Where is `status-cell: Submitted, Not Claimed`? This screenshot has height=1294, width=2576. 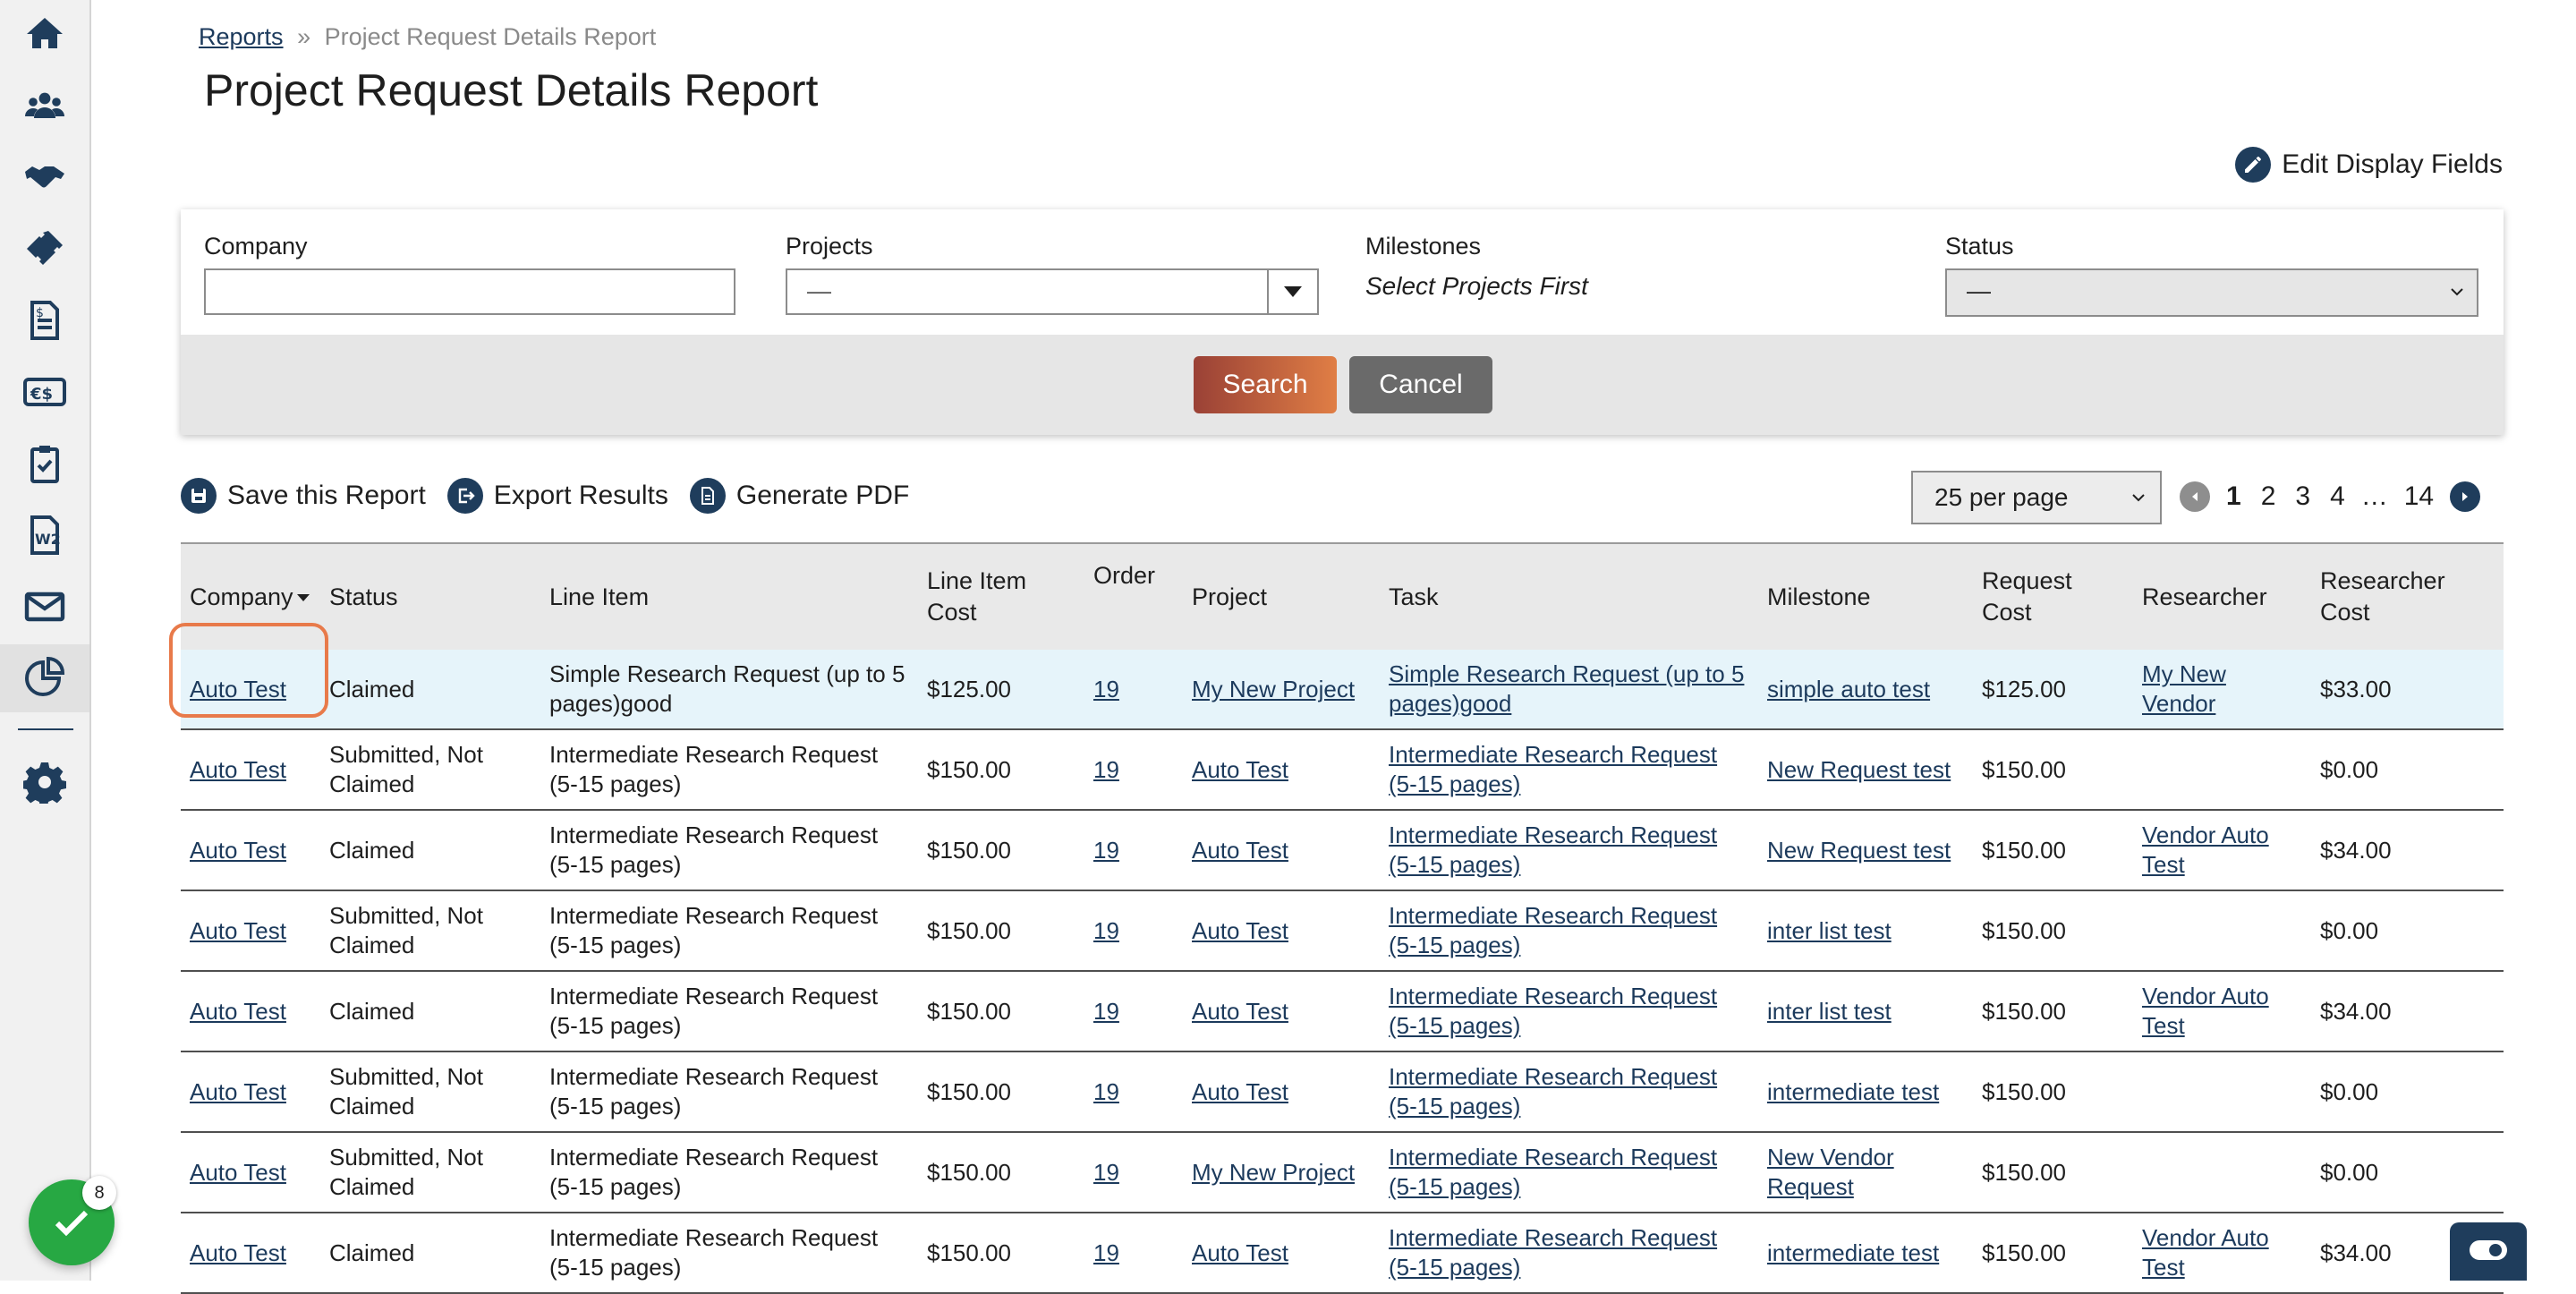
status-cell: Submitted, Not Claimed is located at coordinates (406, 769).